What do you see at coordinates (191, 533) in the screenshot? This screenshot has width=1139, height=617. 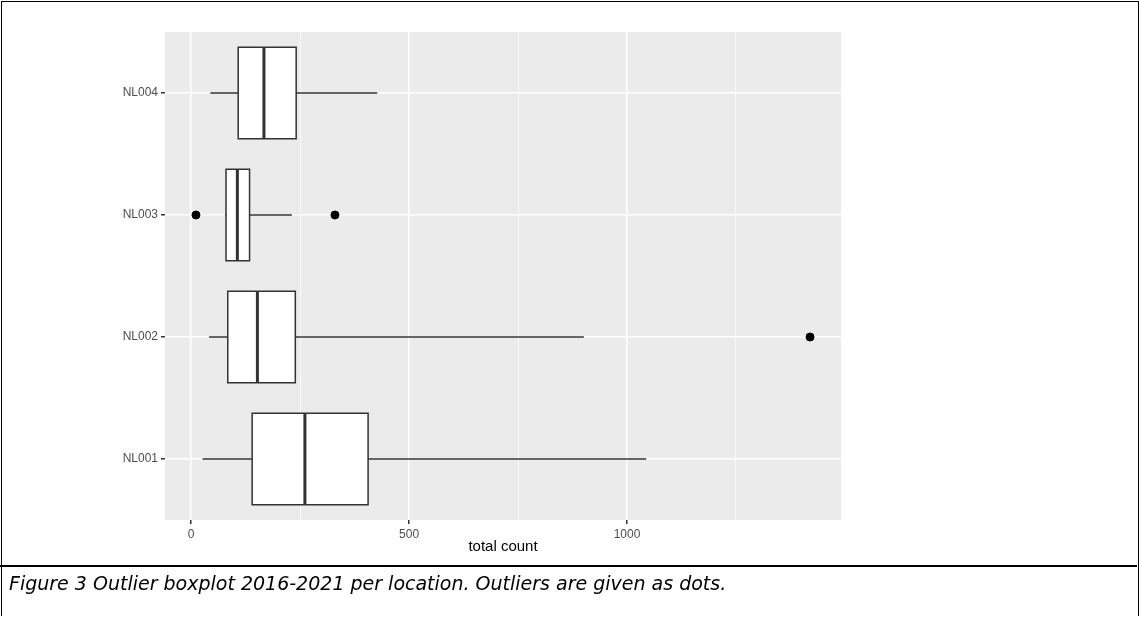 I see `x-tick-label: 0` at bounding box center [191, 533].